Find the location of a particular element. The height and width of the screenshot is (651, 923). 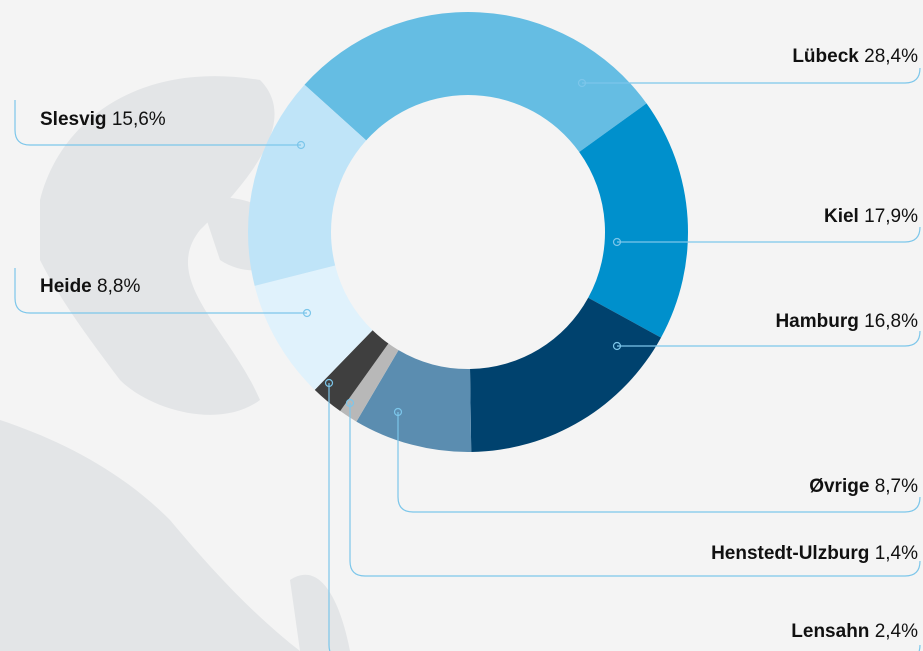

segment-label: Henstedt-Ulzburg 1,4% is located at coordinates (814, 553).